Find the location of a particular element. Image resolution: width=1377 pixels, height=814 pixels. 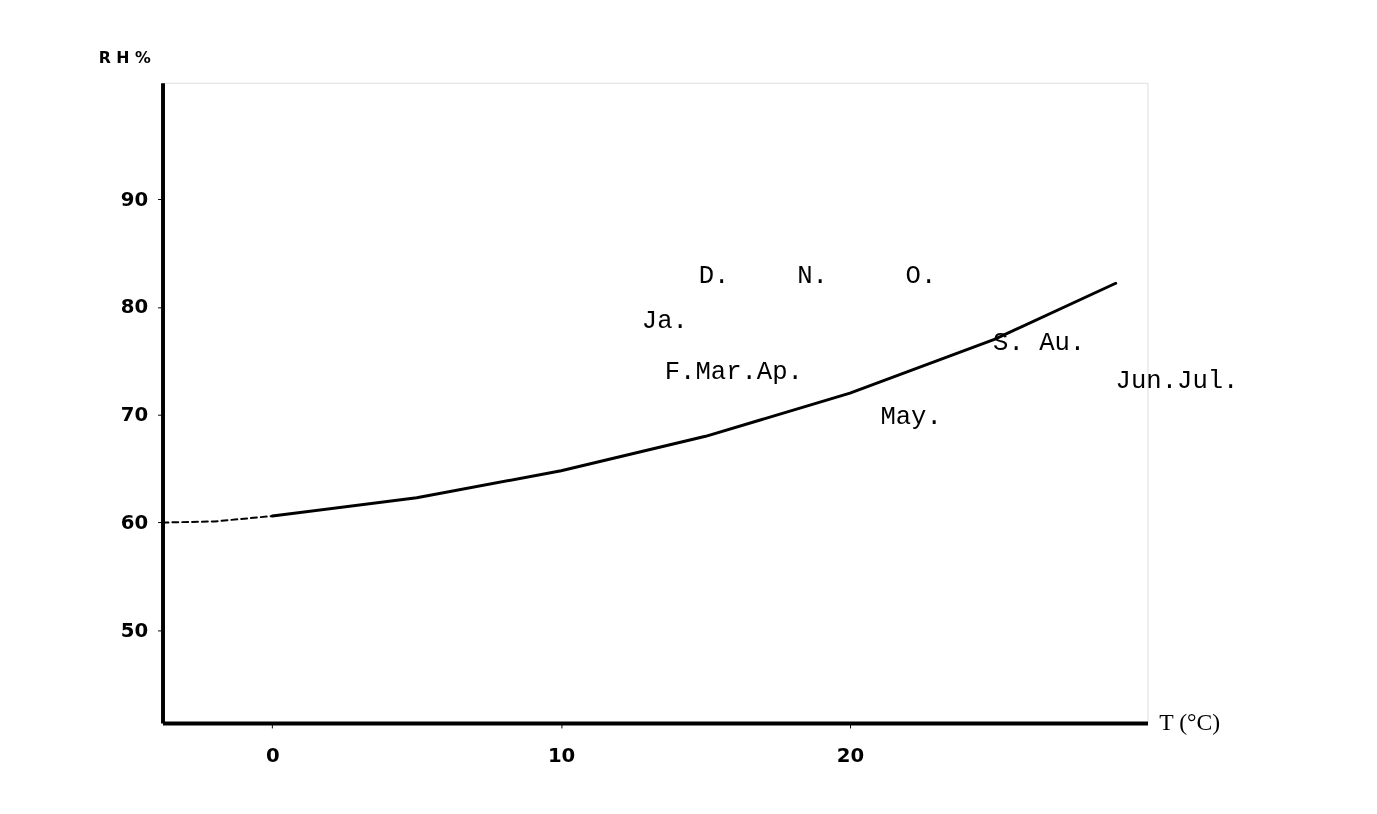

annotation: N. is located at coordinates (812, 276).